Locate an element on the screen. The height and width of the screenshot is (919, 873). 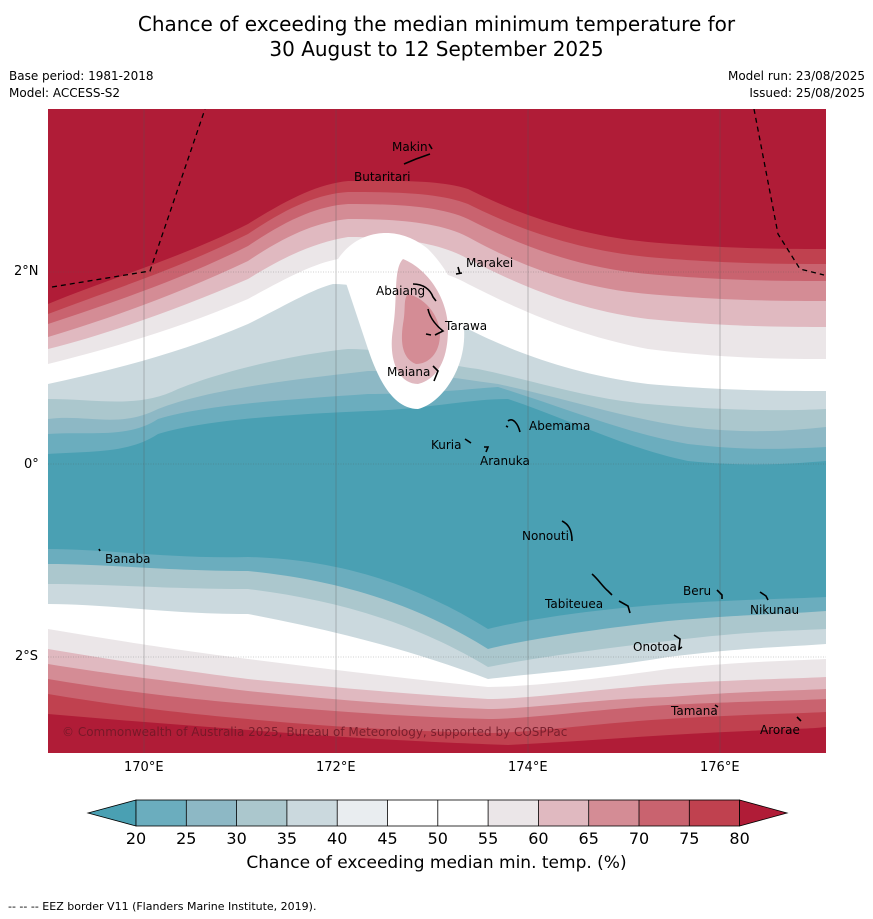
base-period: Base period: 1981-2018 is located at coordinates (81, 76).